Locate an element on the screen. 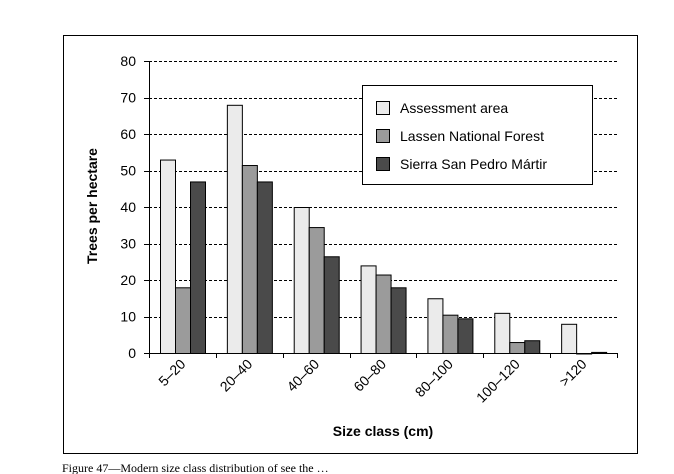  y-tick-label: 10 is located at coordinates (128, 317).